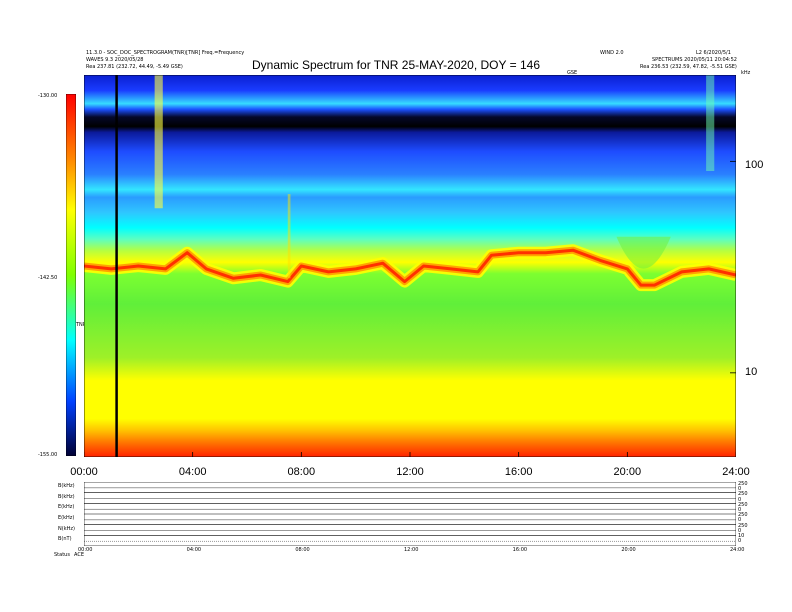  What do you see at coordinates (66, 486) in the screenshot?
I see `lower-row-label-0: B(kHz)` at bounding box center [66, 486].